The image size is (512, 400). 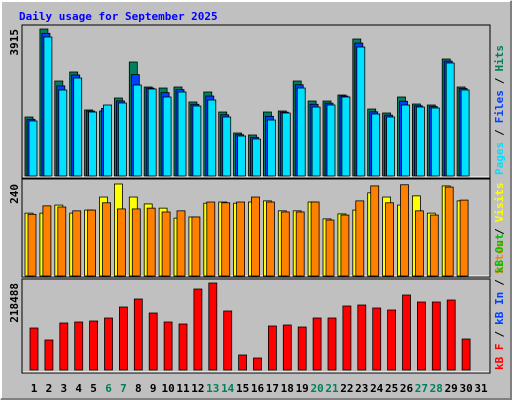 I want to click on y-tick-label: 218488, so click(x=14, y=303).